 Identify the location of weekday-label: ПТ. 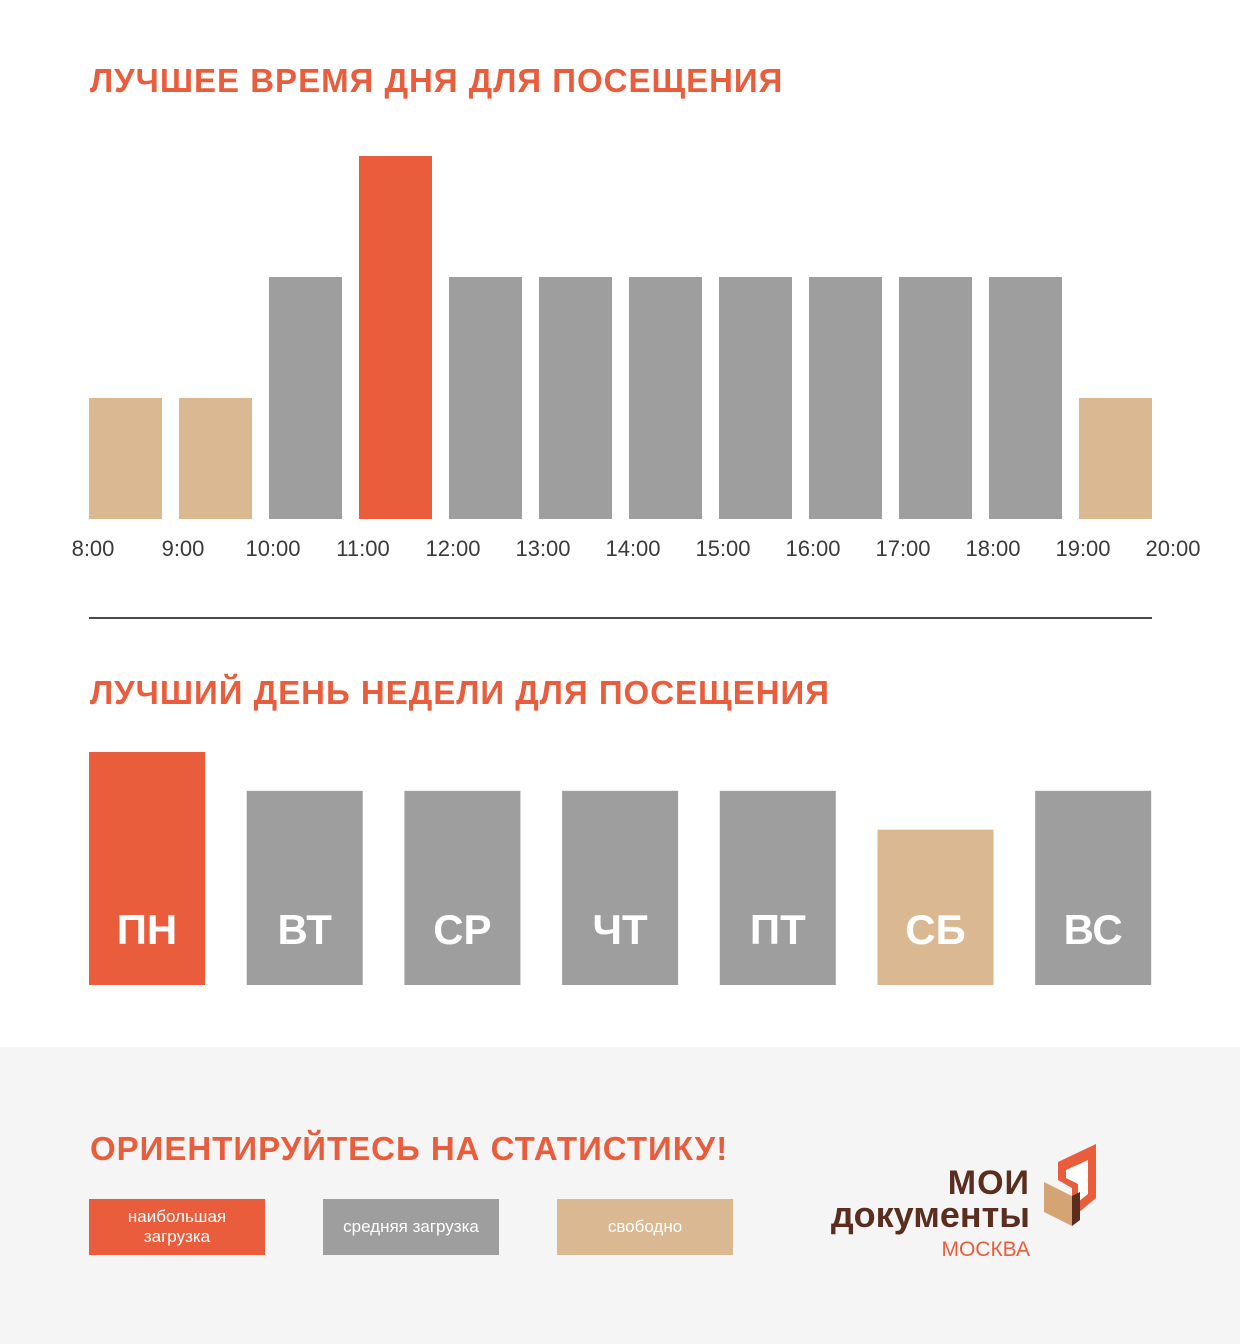
(778, 929).